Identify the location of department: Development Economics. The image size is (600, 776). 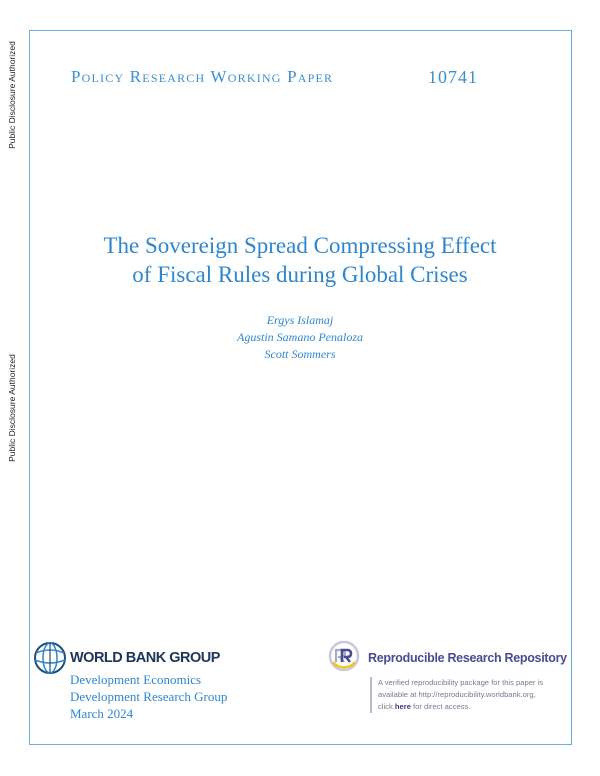
(136, 679).